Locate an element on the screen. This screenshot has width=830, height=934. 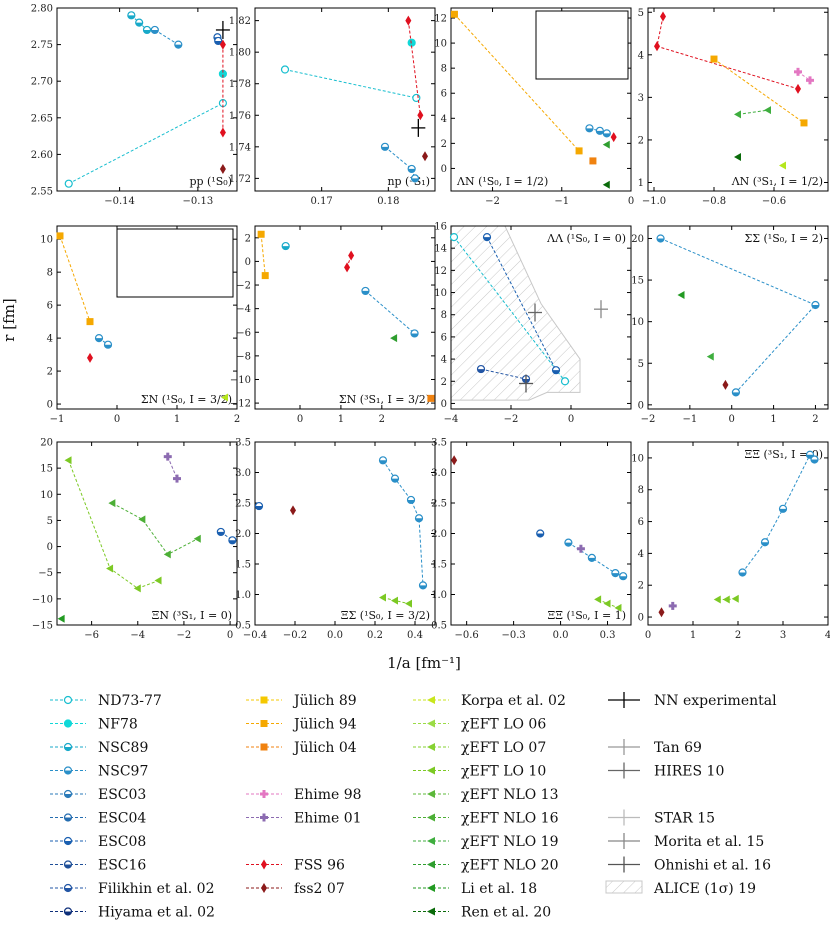
legend-entry: Jülich 04 is located at coordinates (301, 748).